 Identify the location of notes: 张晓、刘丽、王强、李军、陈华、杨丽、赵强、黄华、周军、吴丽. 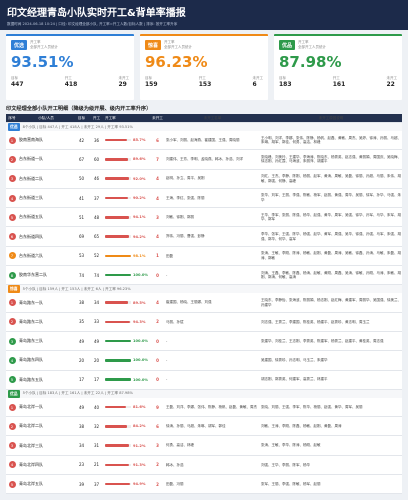
(312, 406).